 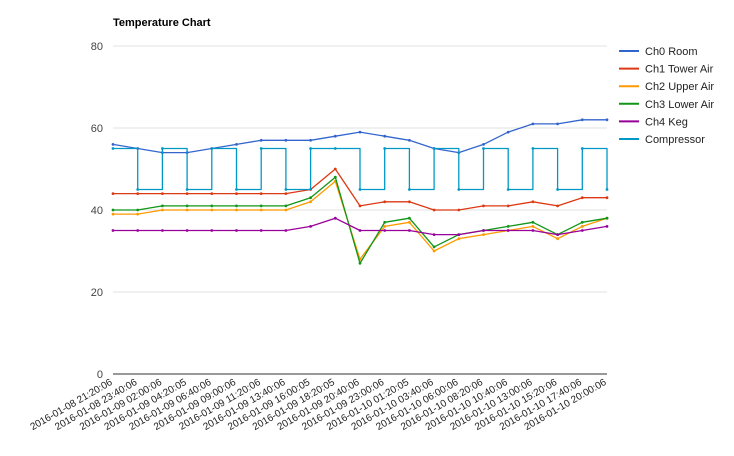 What do you see at coordinates (675, 140) in the screenshot?
I see `legend-label: Compressor` at bounding box center [675, 140].